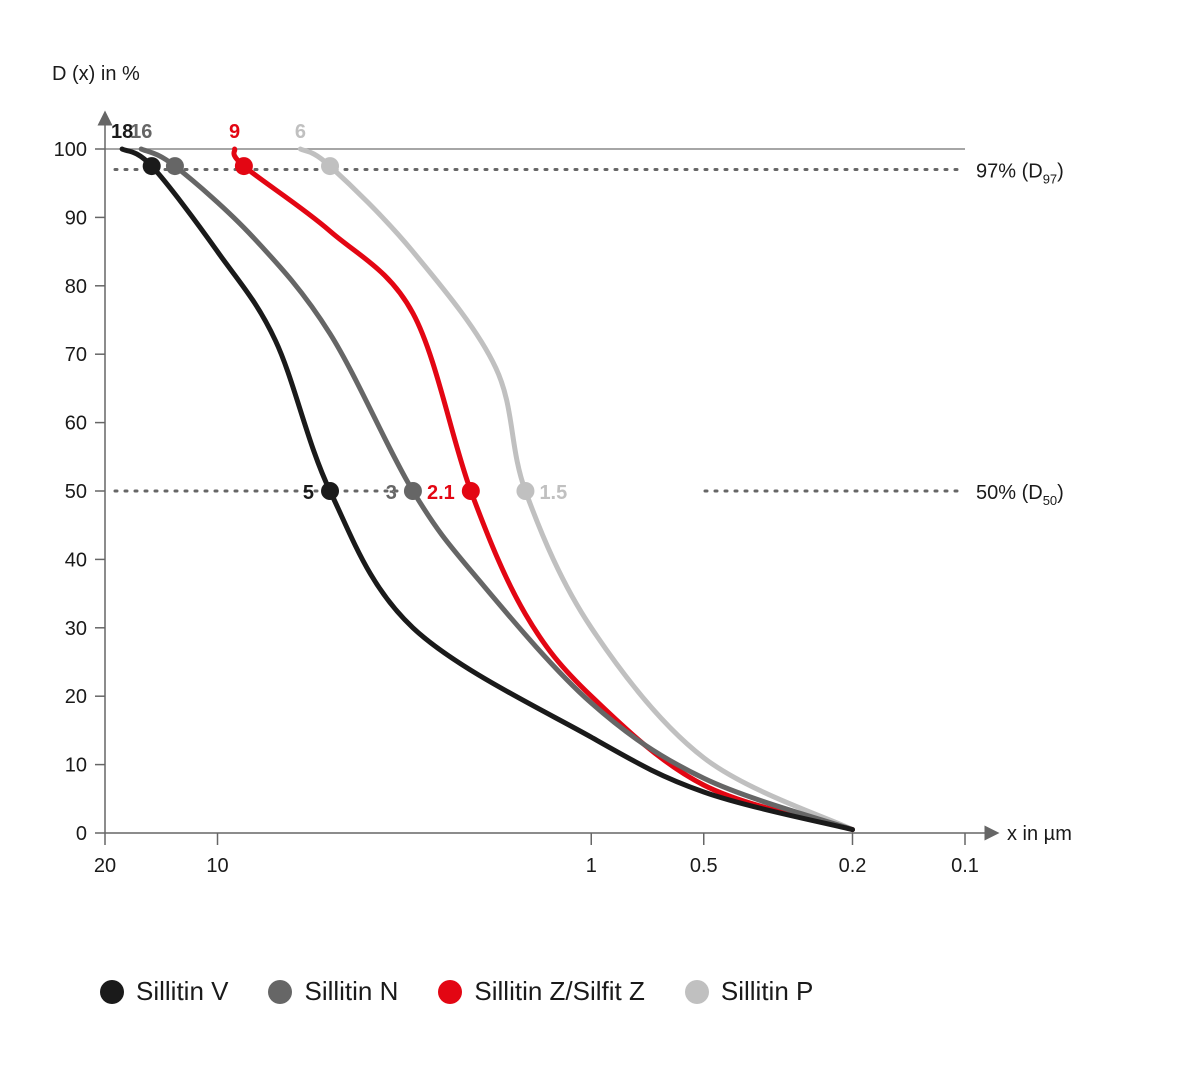 The image size is (1180, 1081). Describe the element at coordinates (591, 866) in the screenshot. I see `x-tick-label: 1` at that location.